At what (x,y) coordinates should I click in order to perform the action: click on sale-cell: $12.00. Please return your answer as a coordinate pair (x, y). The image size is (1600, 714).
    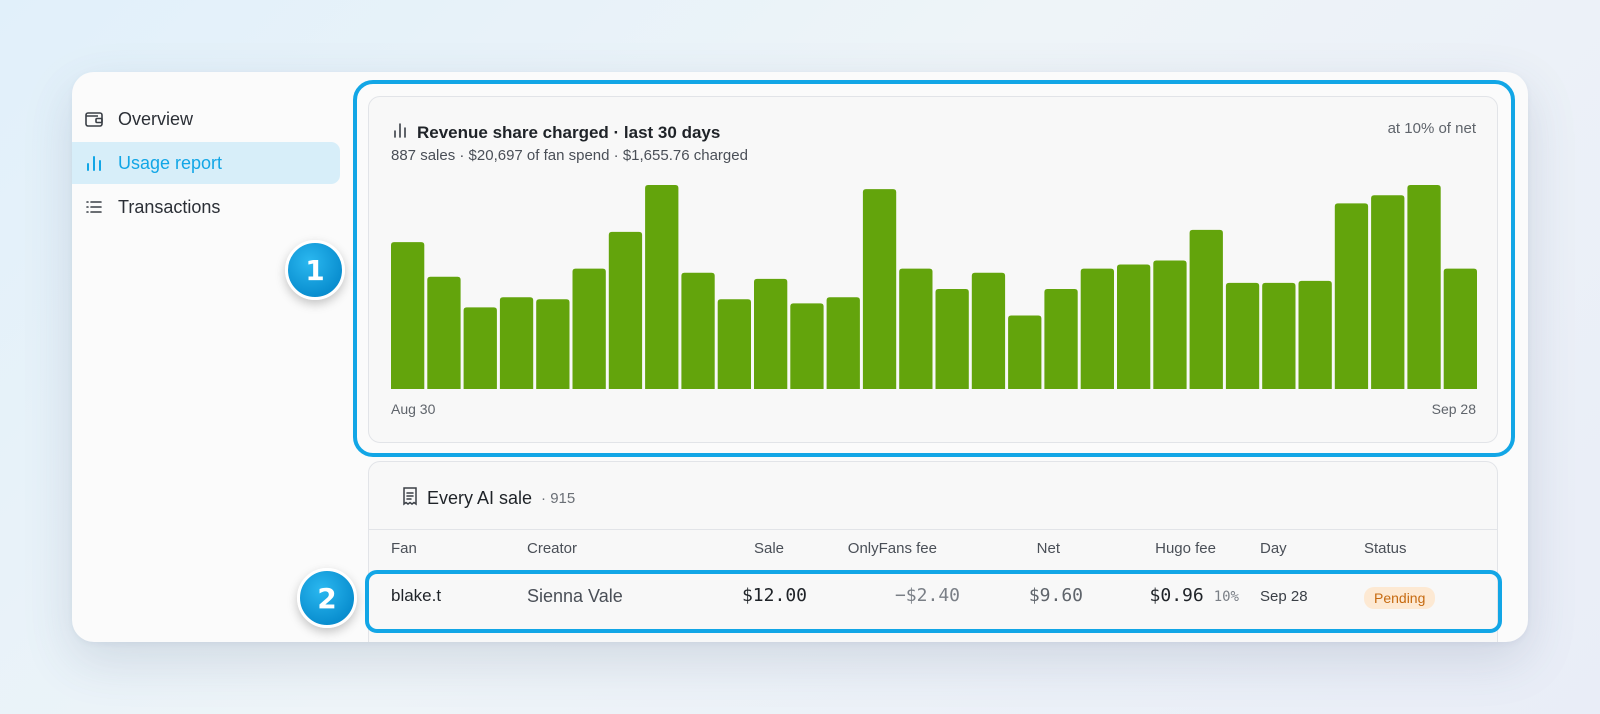
    Looking at the image, I should click on (774, 595).